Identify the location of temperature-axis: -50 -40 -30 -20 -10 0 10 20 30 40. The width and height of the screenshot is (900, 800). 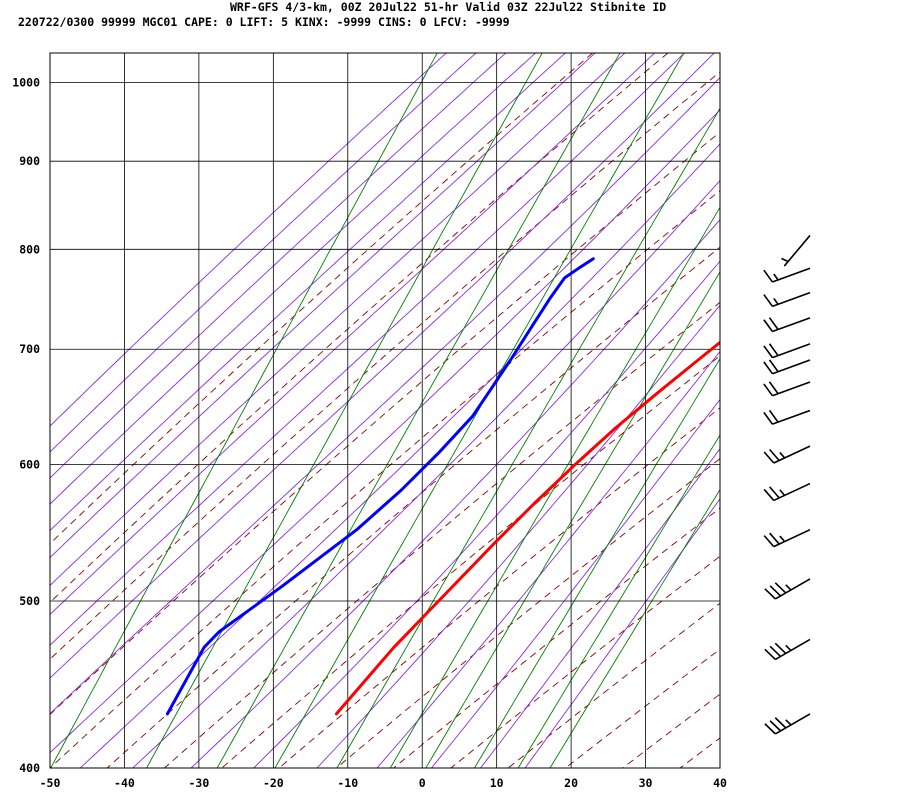
(383, 783).